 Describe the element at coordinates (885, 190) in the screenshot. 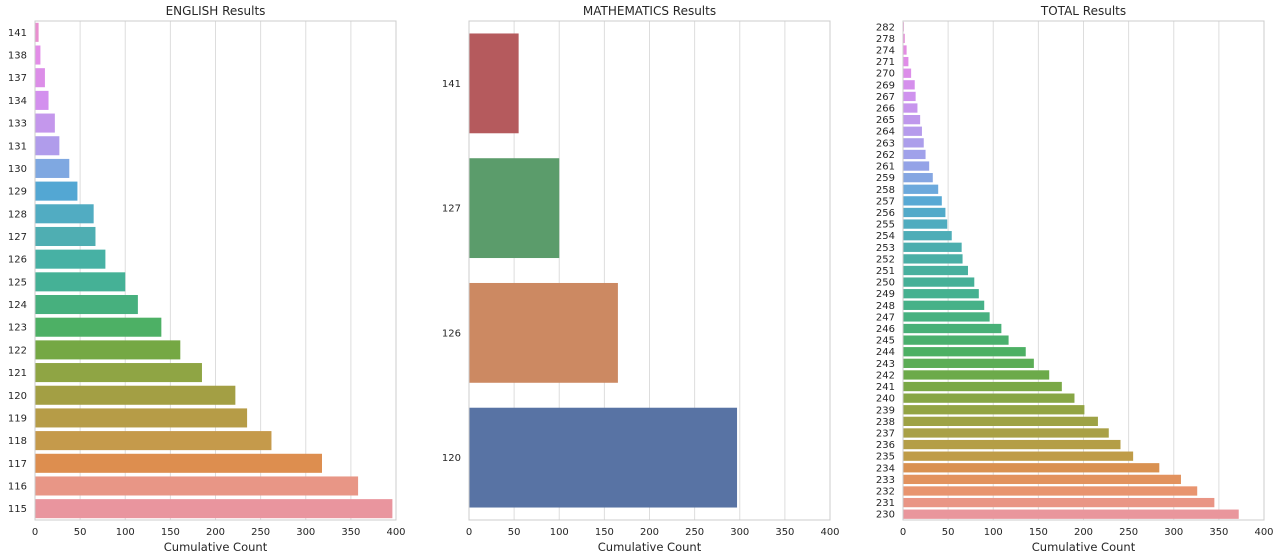

I see `y-tick-label: 258` at that location.